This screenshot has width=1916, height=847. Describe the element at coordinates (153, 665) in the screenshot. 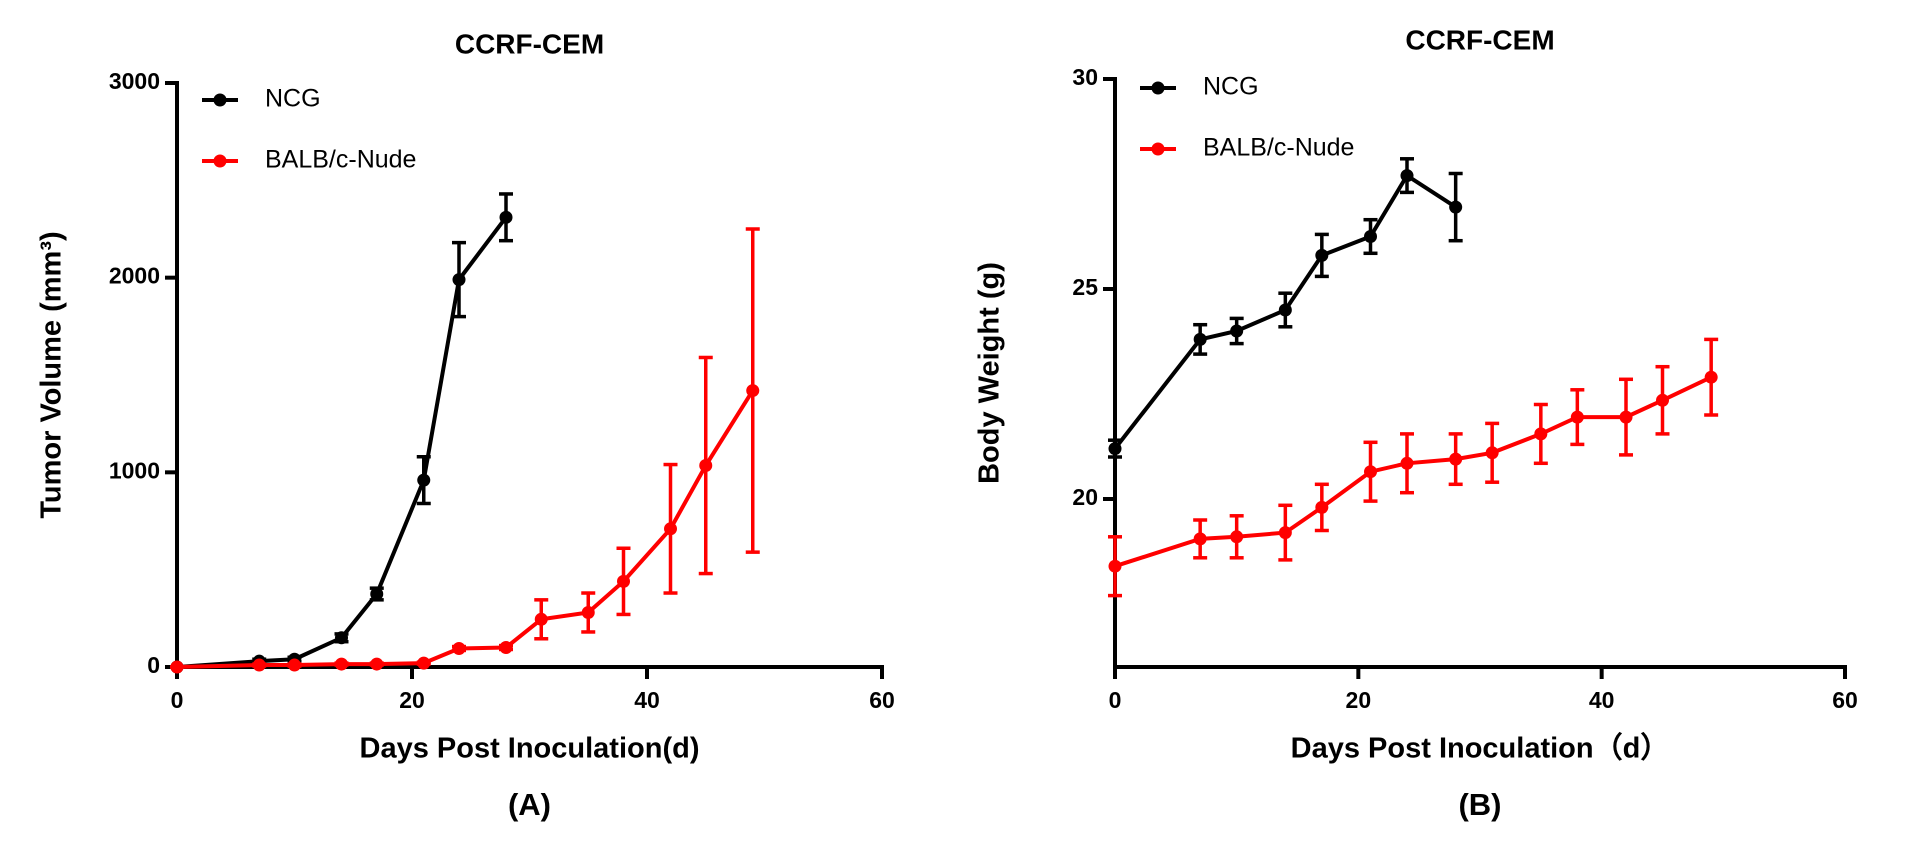

I see `y-tick-label: 0` at that location.